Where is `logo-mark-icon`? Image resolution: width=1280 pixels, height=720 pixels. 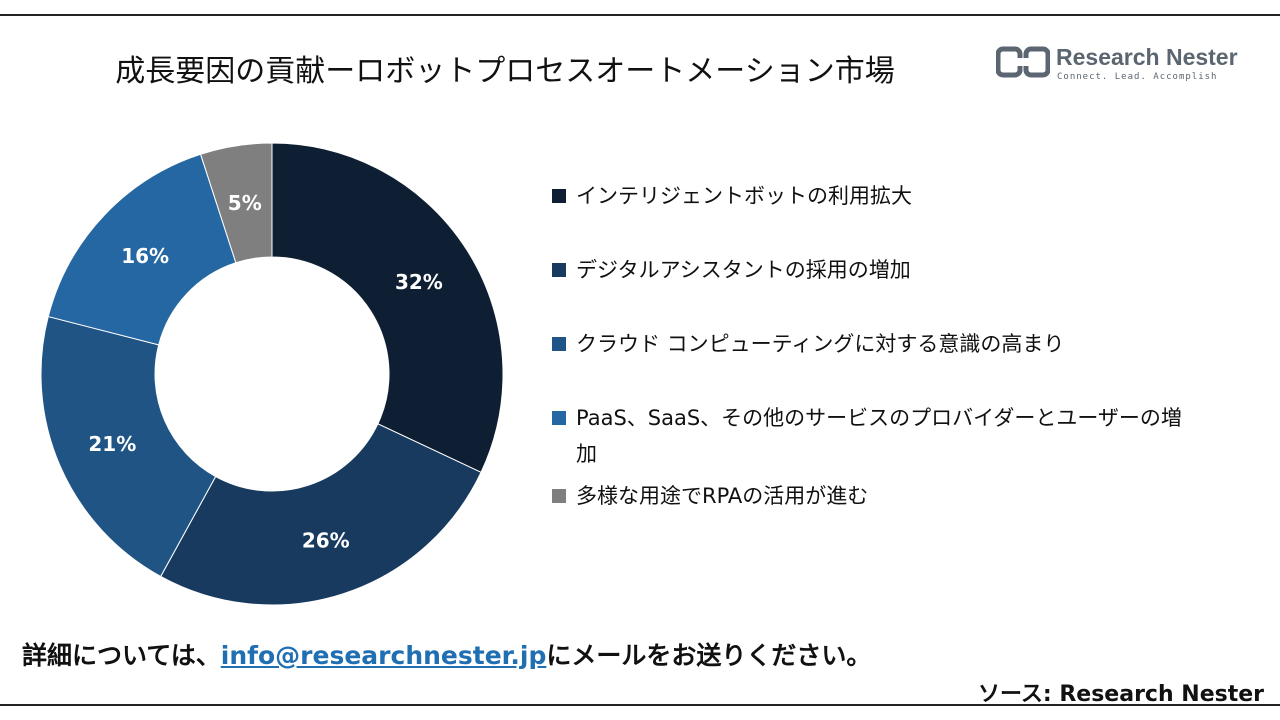 logo-mark-icon is located at coordinates (1023, 62).